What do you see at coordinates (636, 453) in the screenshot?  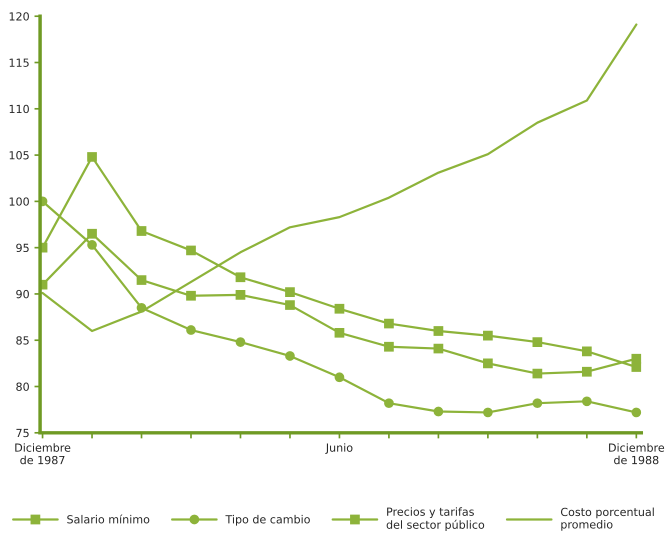 I see `x-tick-label: Diciembre de 1988` at bounding box center [636, 453].